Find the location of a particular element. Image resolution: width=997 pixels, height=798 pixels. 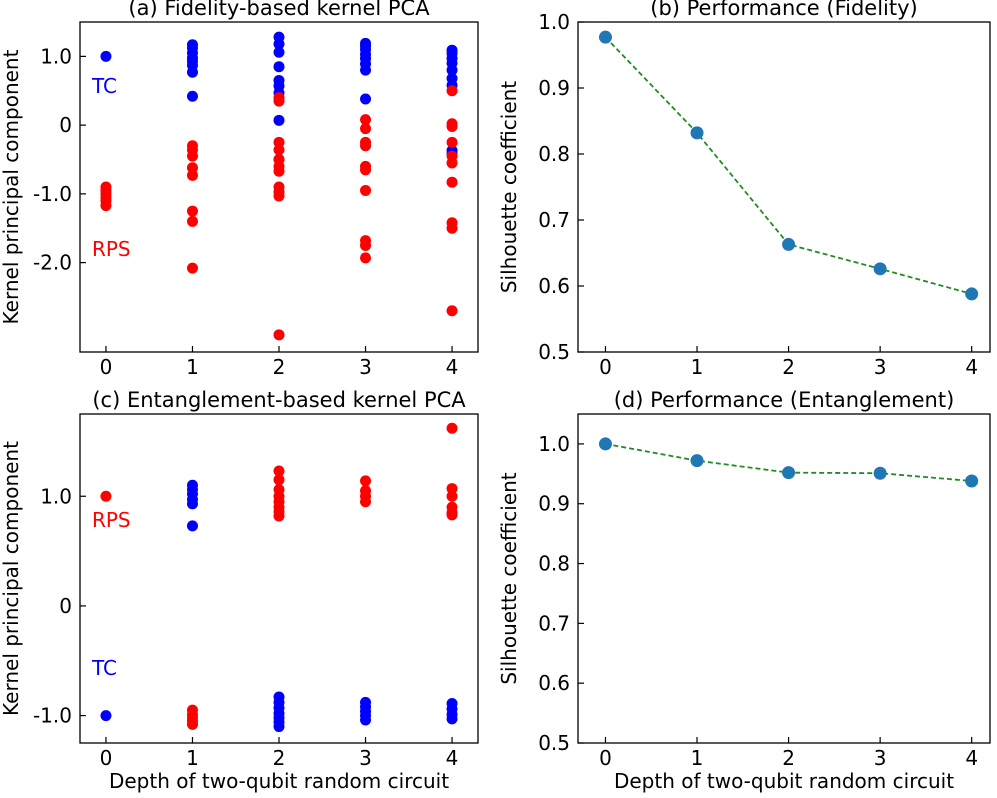

panel-title: (a) Fidelity-based kernel PCA is located at coordinates (279, 10).